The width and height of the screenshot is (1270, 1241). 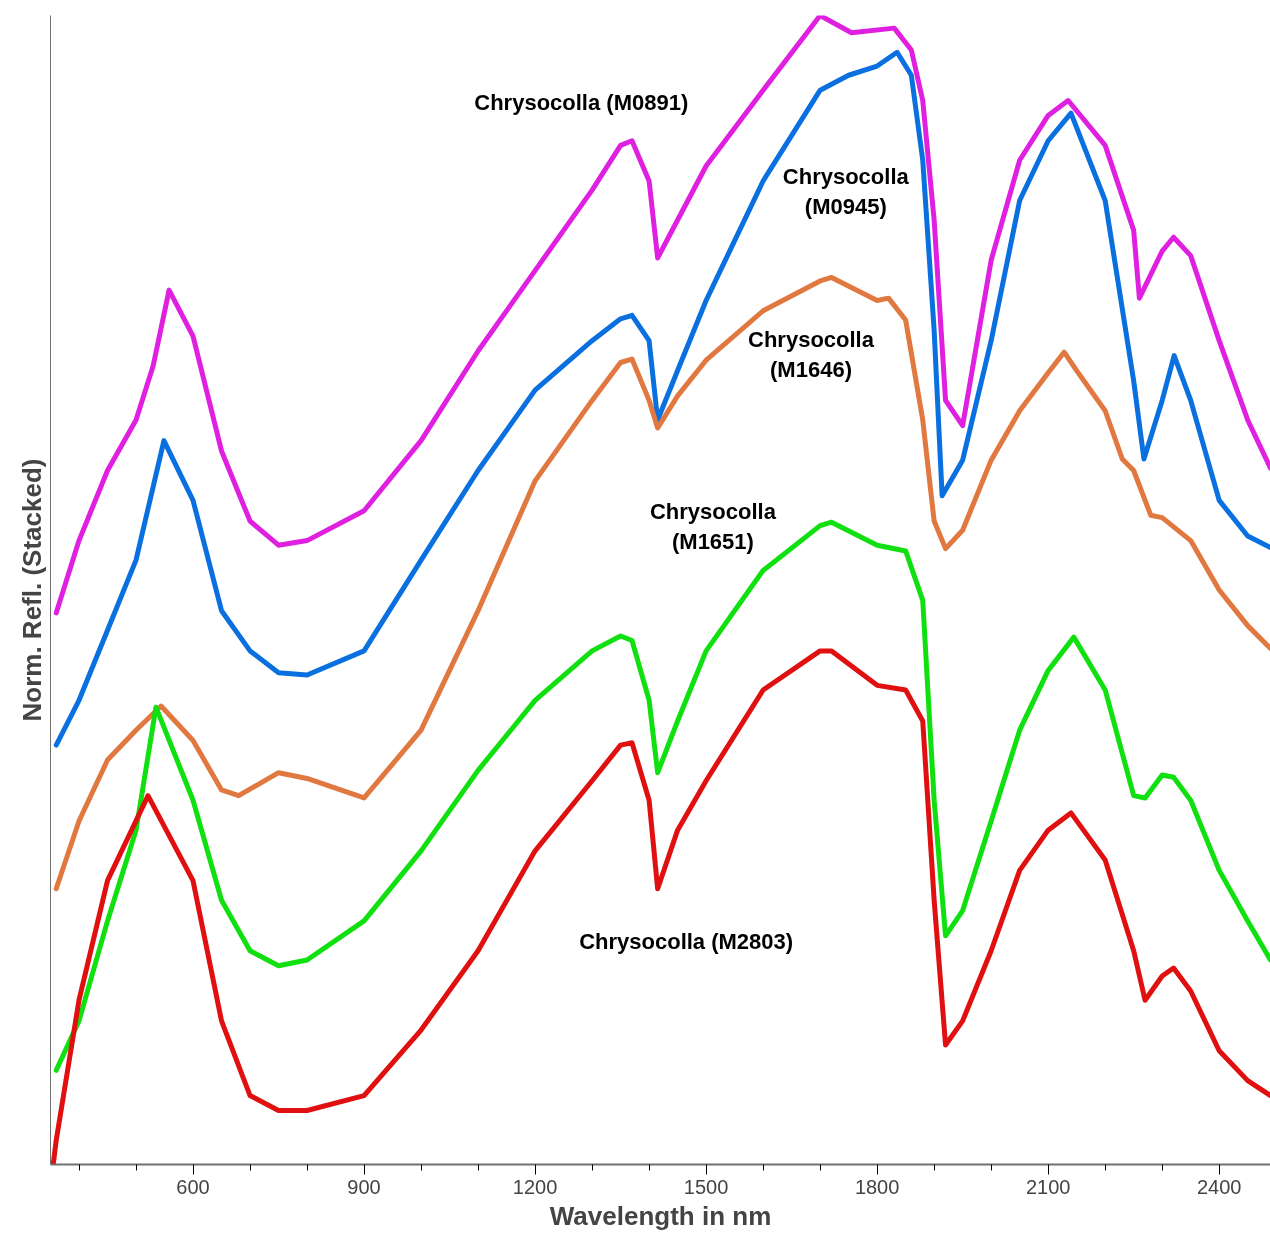 I want to click on x-axis-title: Wavelength in nm, so click(x=660, y=1215).